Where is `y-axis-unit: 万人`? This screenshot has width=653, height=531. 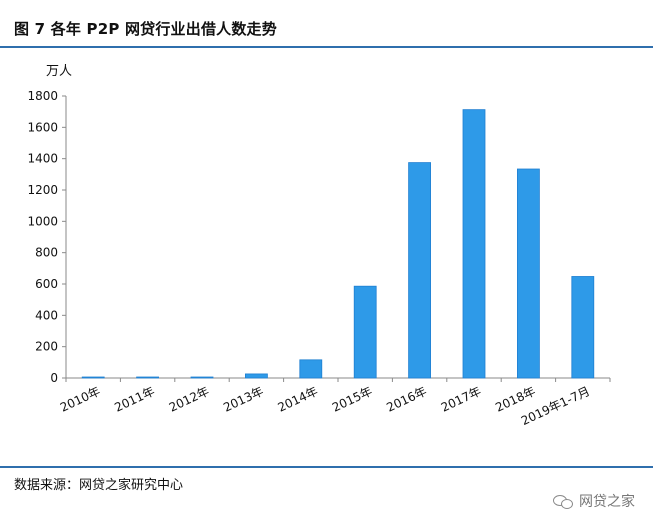
y-axis-unit: 万人 is located at coordinates (59, 71).